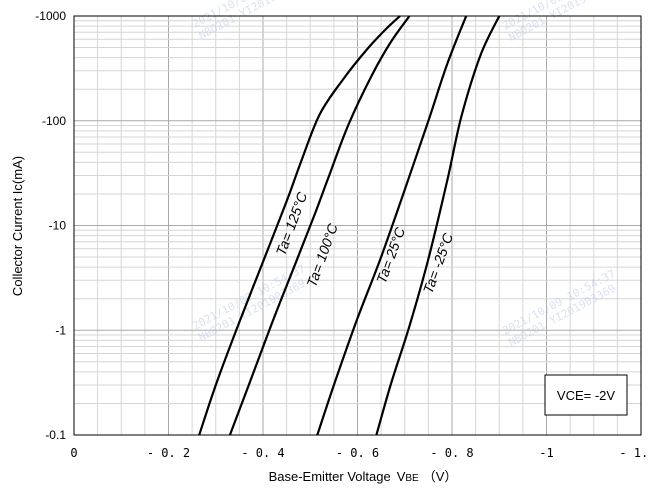 The width and height of the screenshot is (656, 488). I want to click on x-axis-label: Base-Emitter Voltage VBE （V）, so click(363, 476).